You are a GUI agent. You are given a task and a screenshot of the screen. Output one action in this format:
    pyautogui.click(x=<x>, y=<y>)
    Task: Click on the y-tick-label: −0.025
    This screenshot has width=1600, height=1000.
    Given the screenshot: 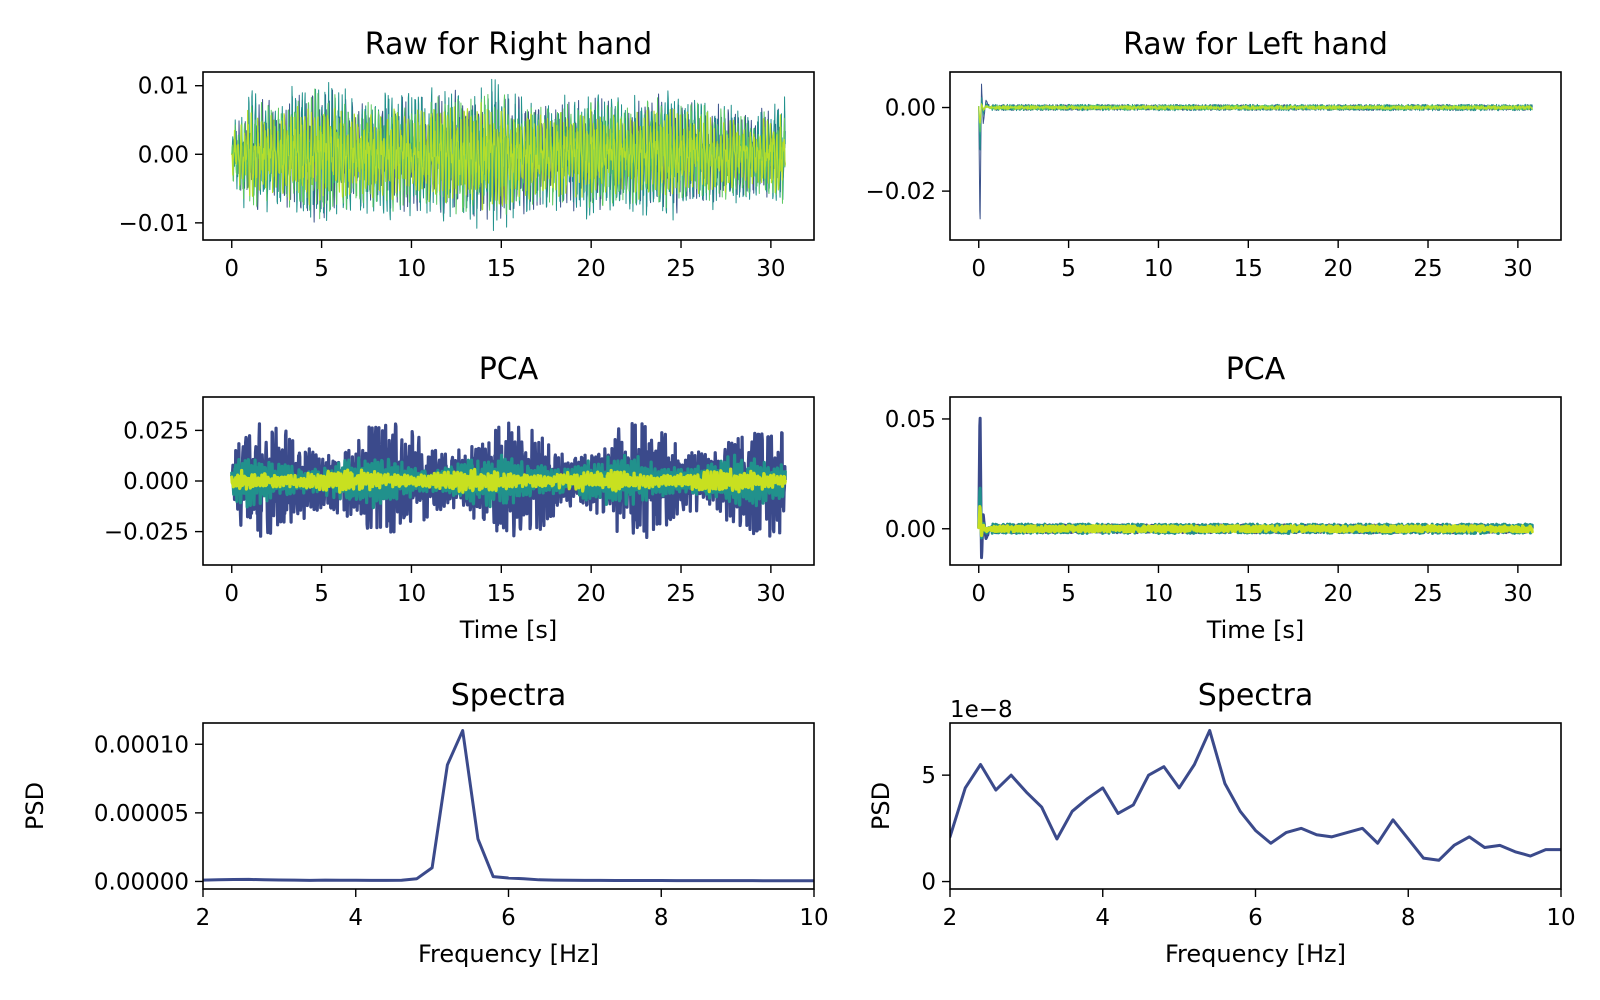 What is the action you would take?
    pyautogui.click(x=146, y=533)
    